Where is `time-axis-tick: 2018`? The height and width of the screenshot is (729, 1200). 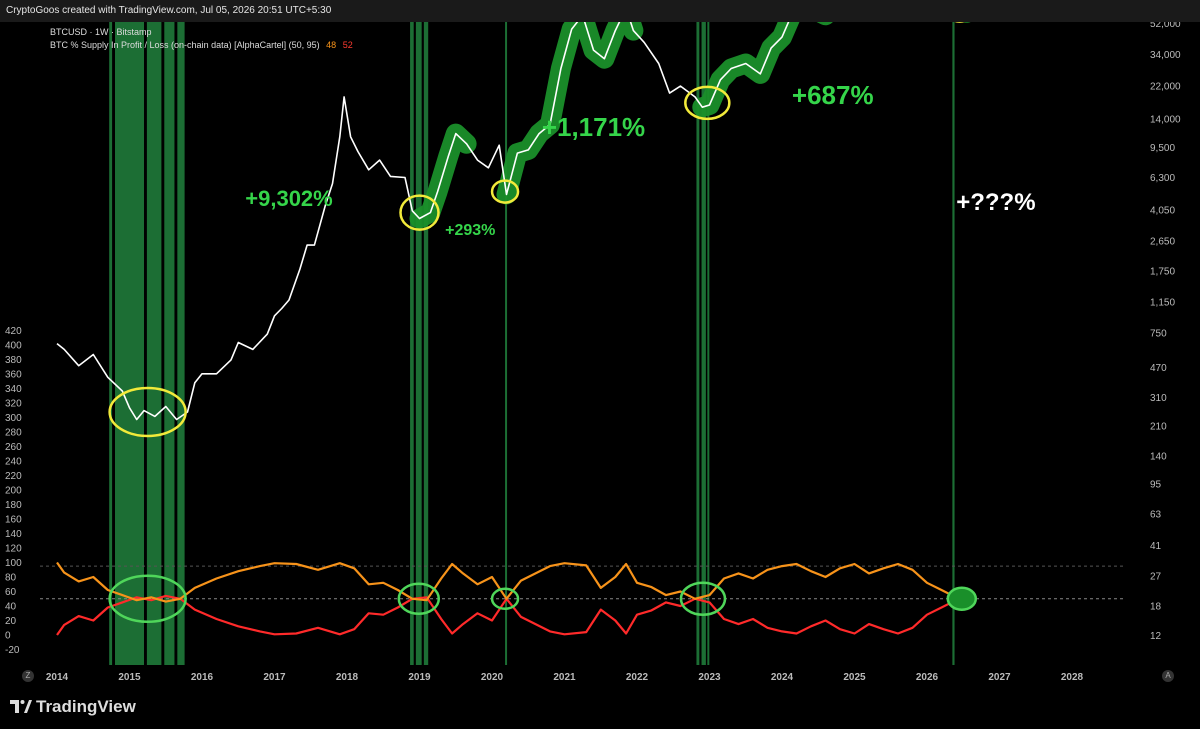 time-axis-tick: 2018 is located at coordinates (347, 677).